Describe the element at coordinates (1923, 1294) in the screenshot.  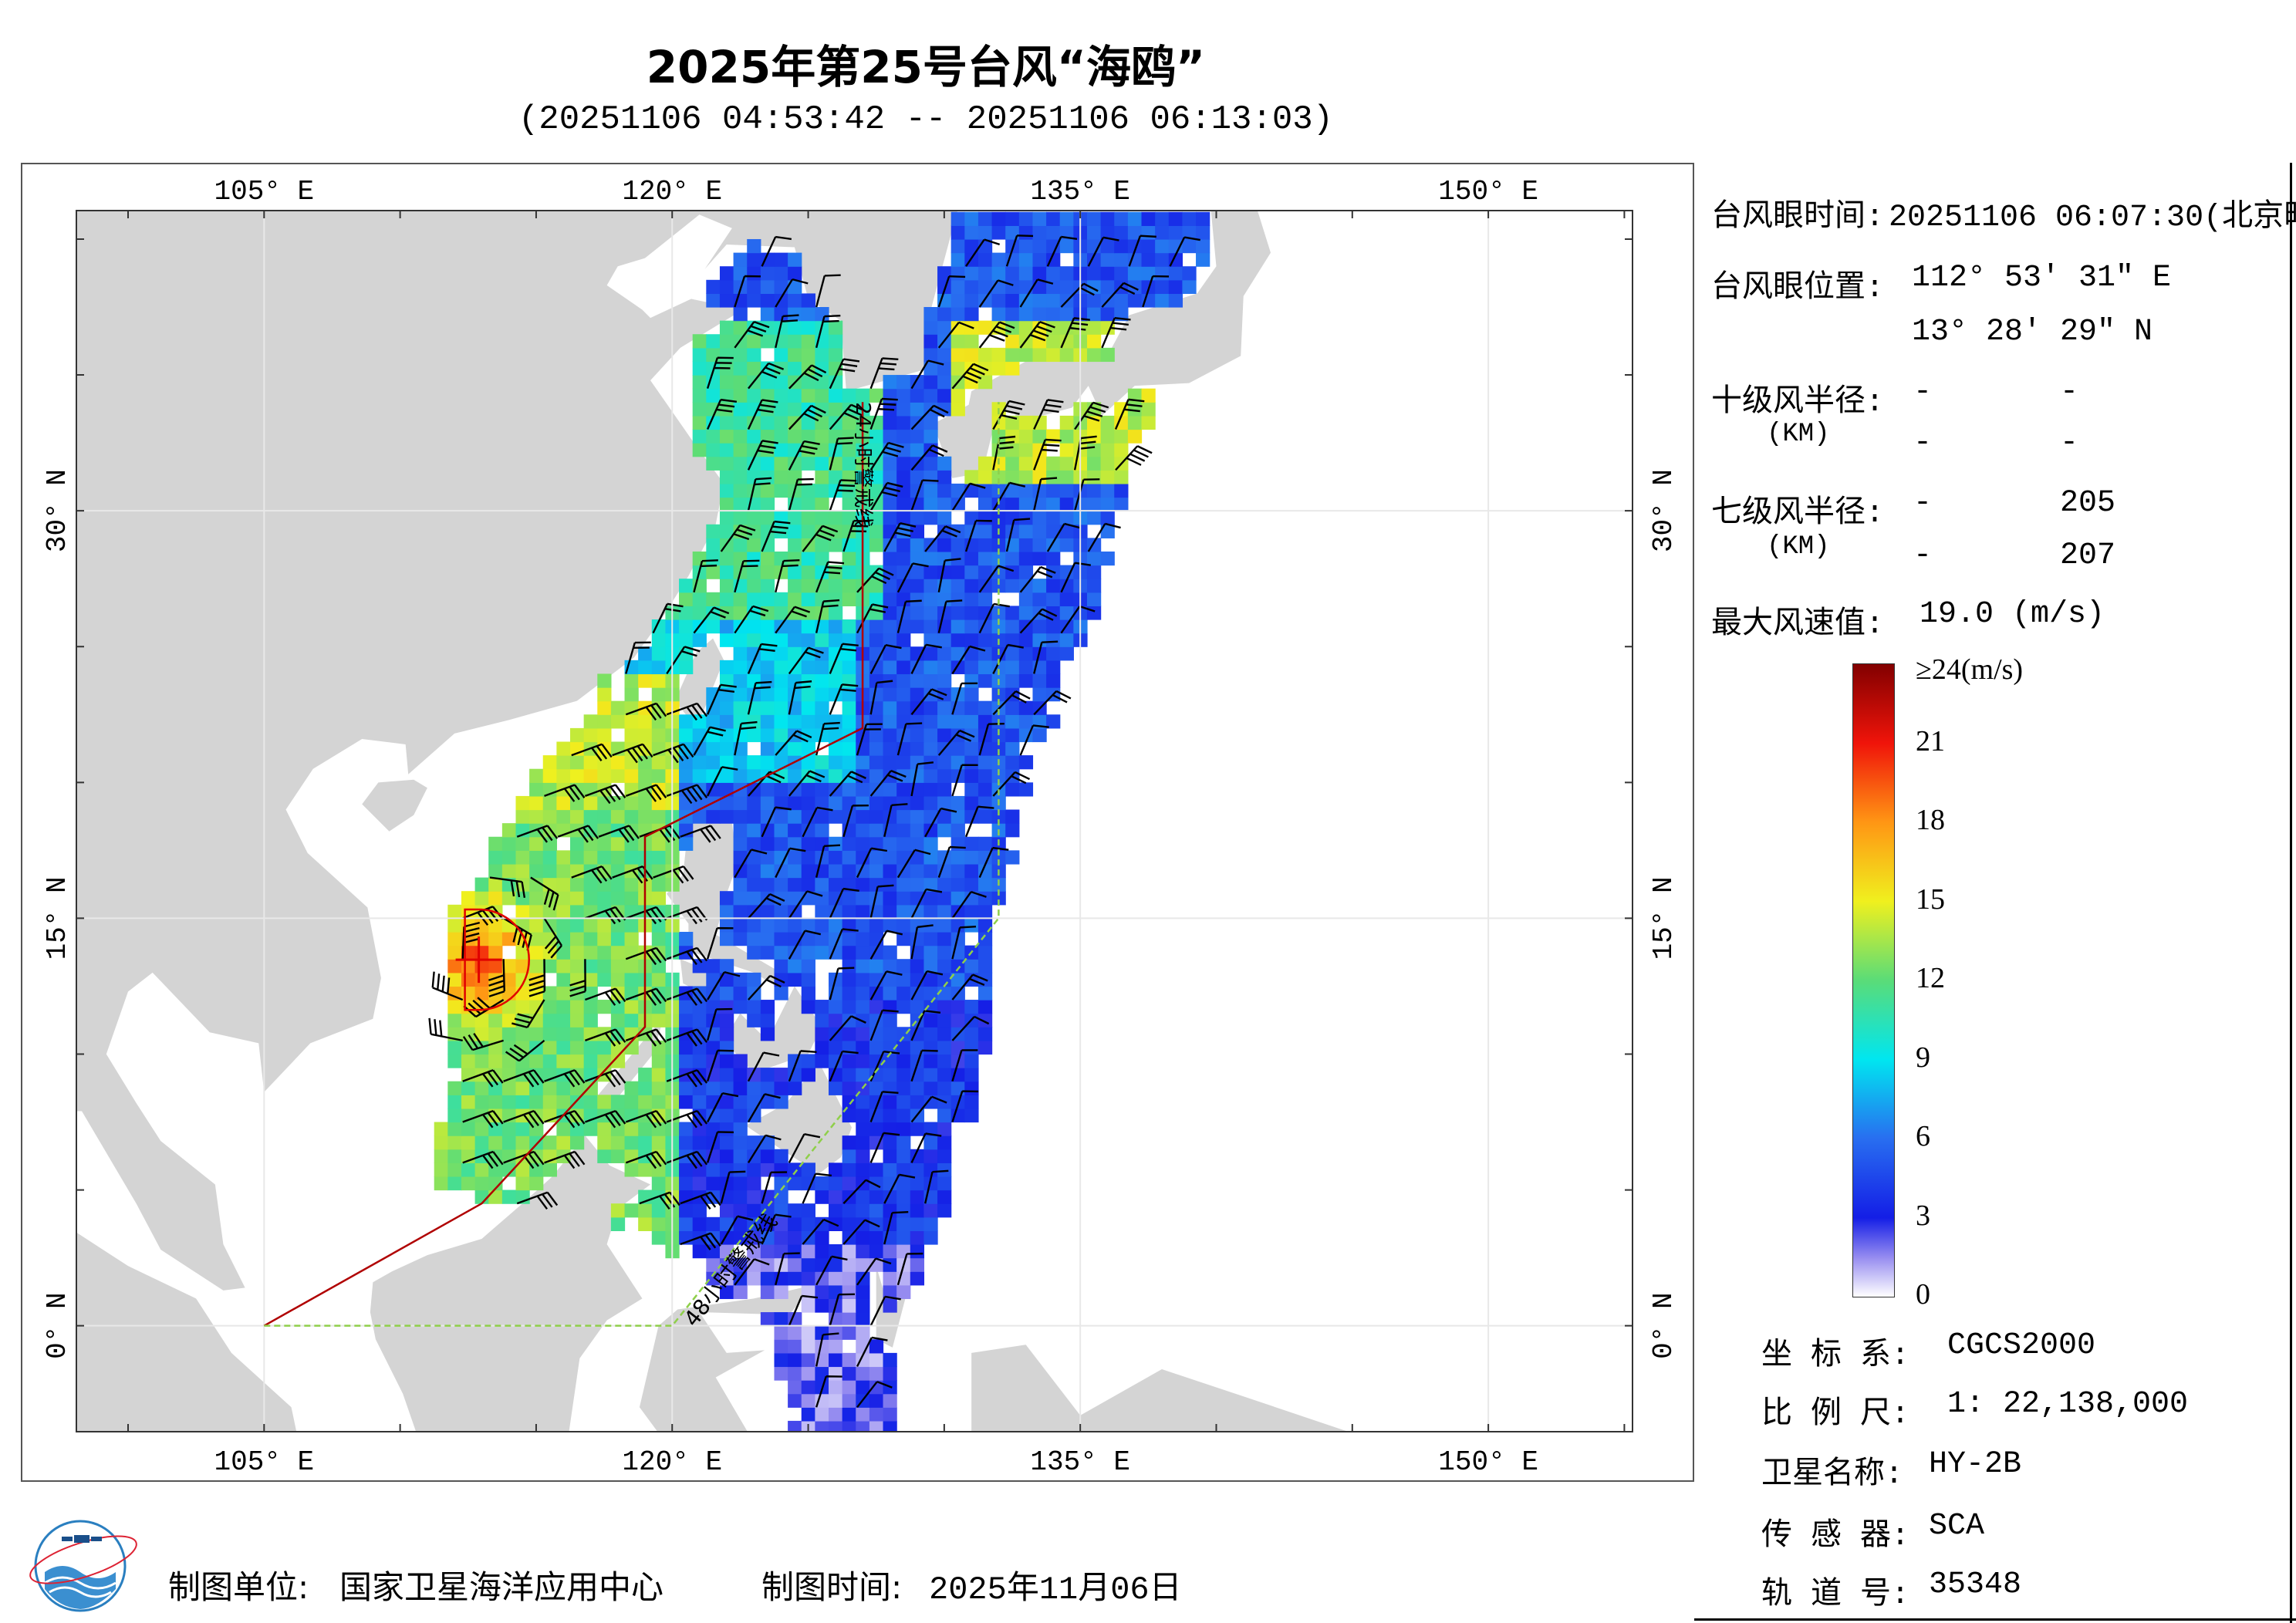
I see `colorbar-tick-label: 0` at that location.